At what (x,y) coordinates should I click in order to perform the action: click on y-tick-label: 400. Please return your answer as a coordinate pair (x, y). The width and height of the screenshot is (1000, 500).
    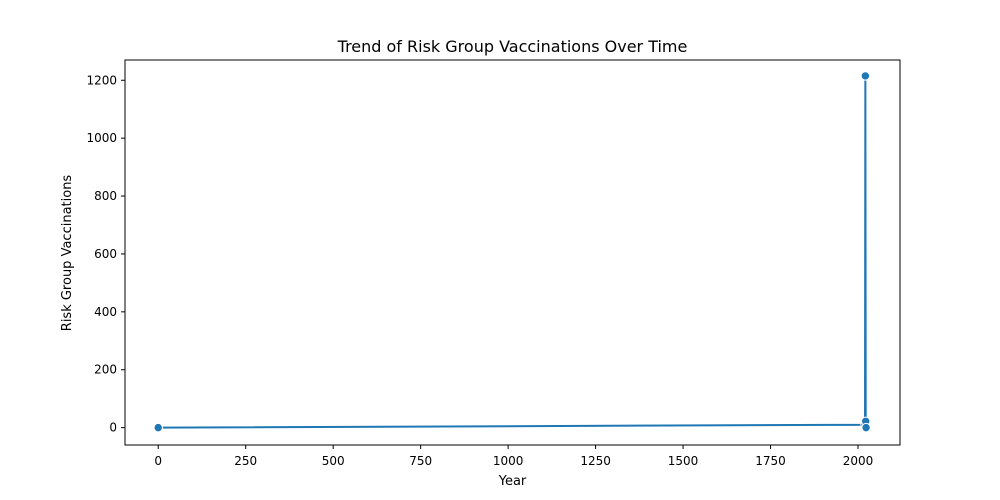
    Looking at the image, I should click on (105, 312).